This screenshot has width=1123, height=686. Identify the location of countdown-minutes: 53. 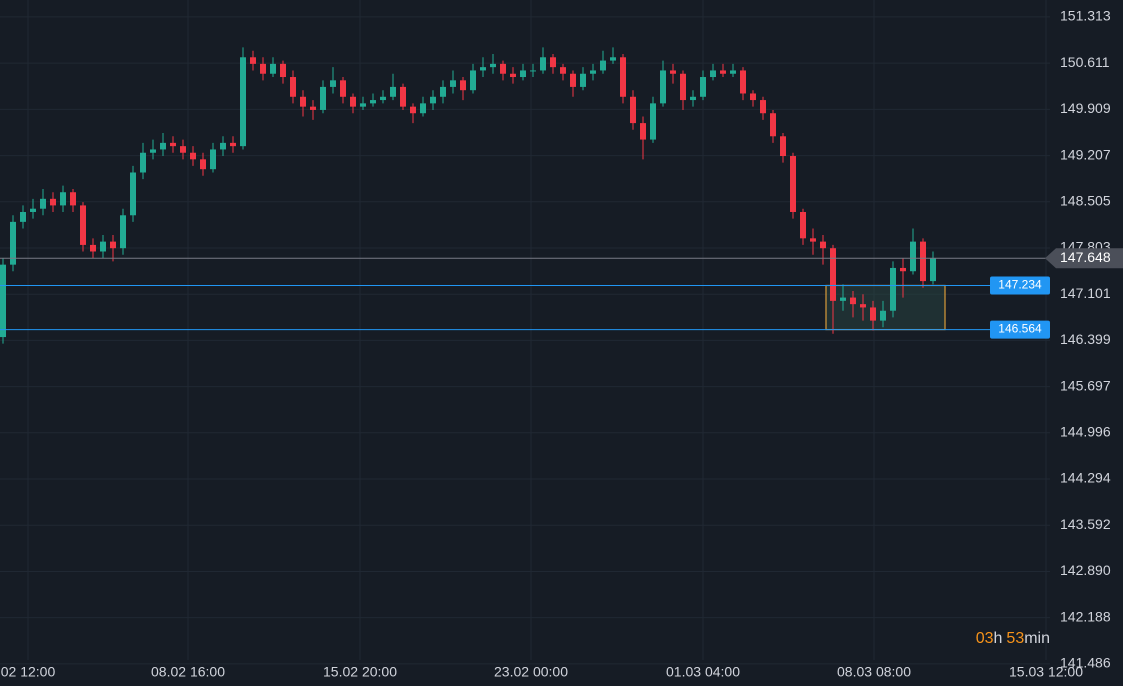
(1015, 638).